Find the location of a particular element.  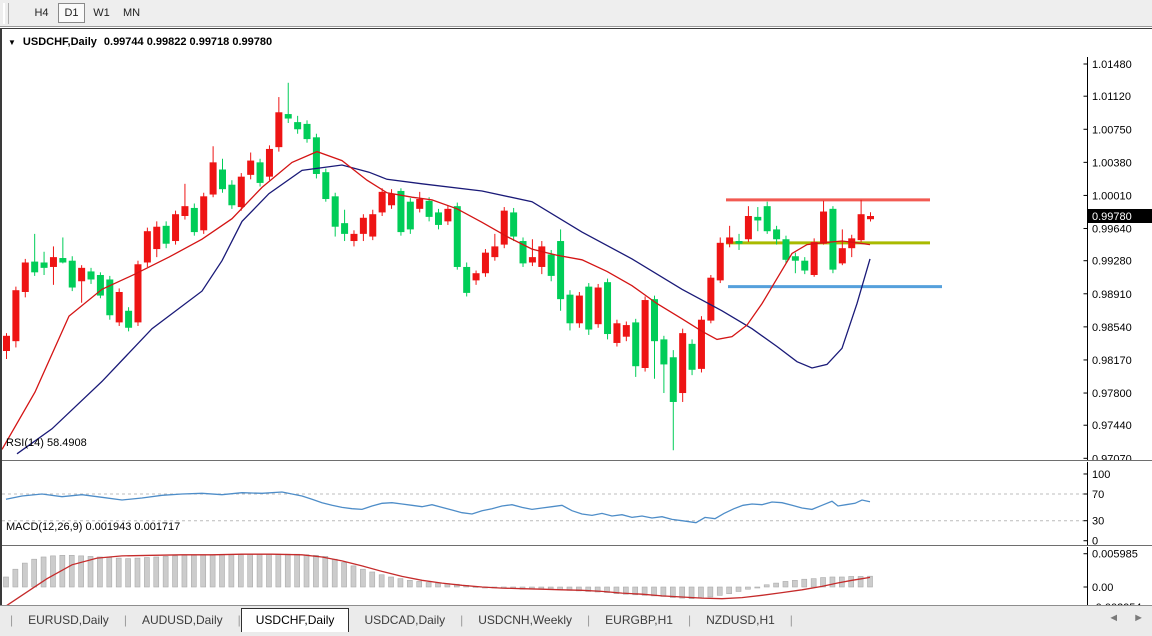

chart-tab-usdchf: USDCHF,Daily is located at coordinates (295, 620).